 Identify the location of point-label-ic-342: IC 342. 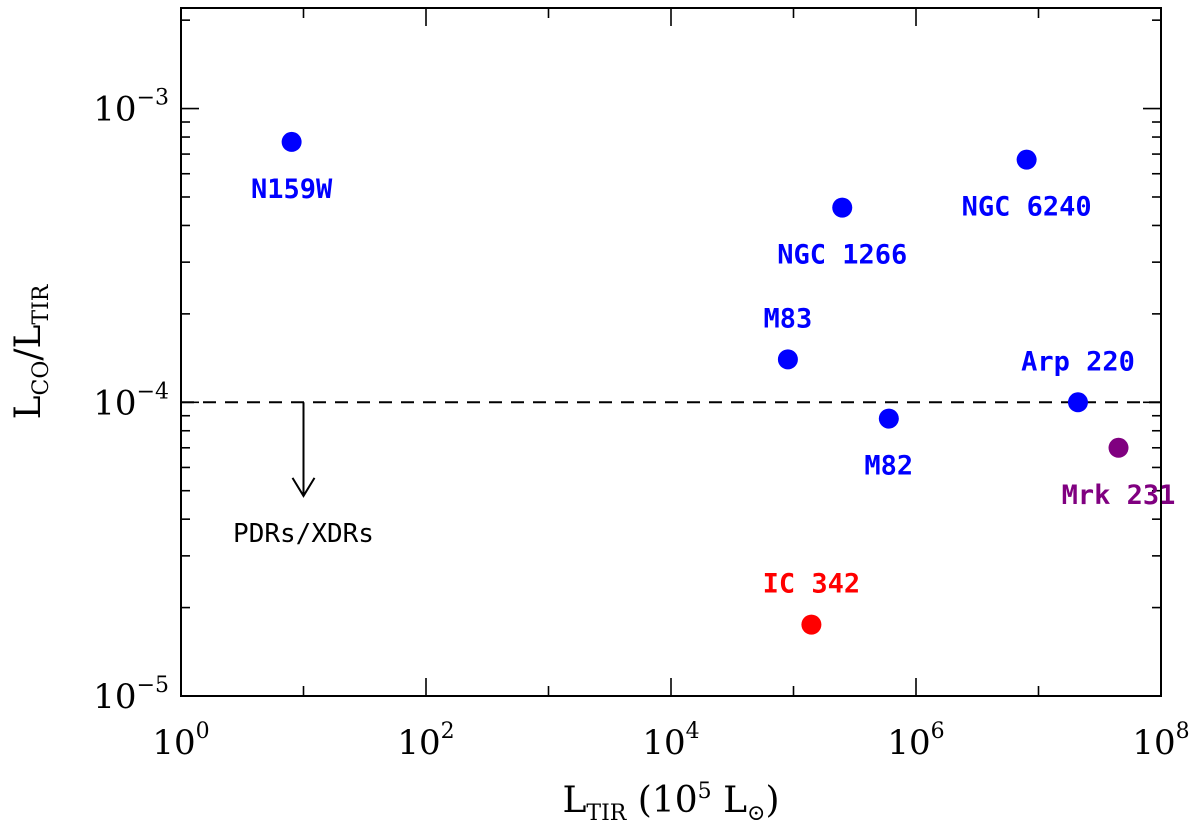
(812, 584).